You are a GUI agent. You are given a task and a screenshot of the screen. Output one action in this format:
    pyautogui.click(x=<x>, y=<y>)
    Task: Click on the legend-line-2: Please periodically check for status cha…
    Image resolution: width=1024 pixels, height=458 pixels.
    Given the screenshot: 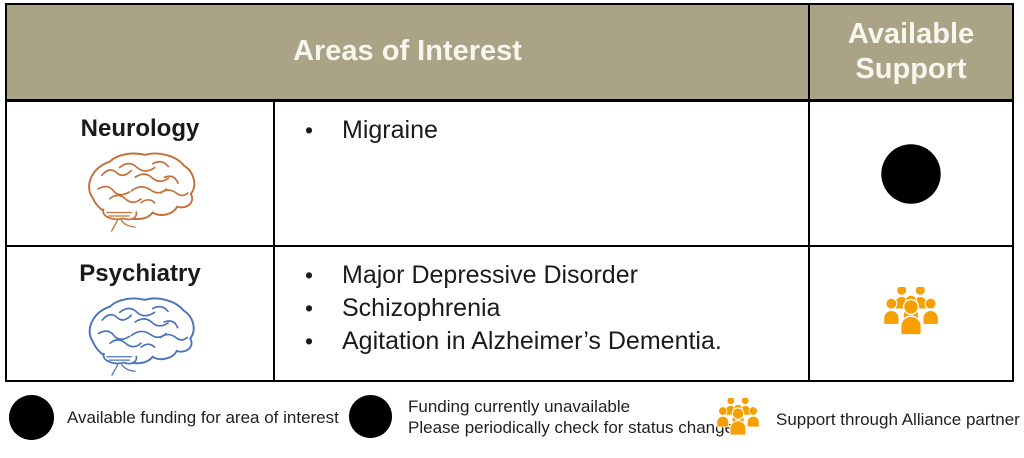 What is the action you would take?
    pyautogui.click(x=571, y=427)
    